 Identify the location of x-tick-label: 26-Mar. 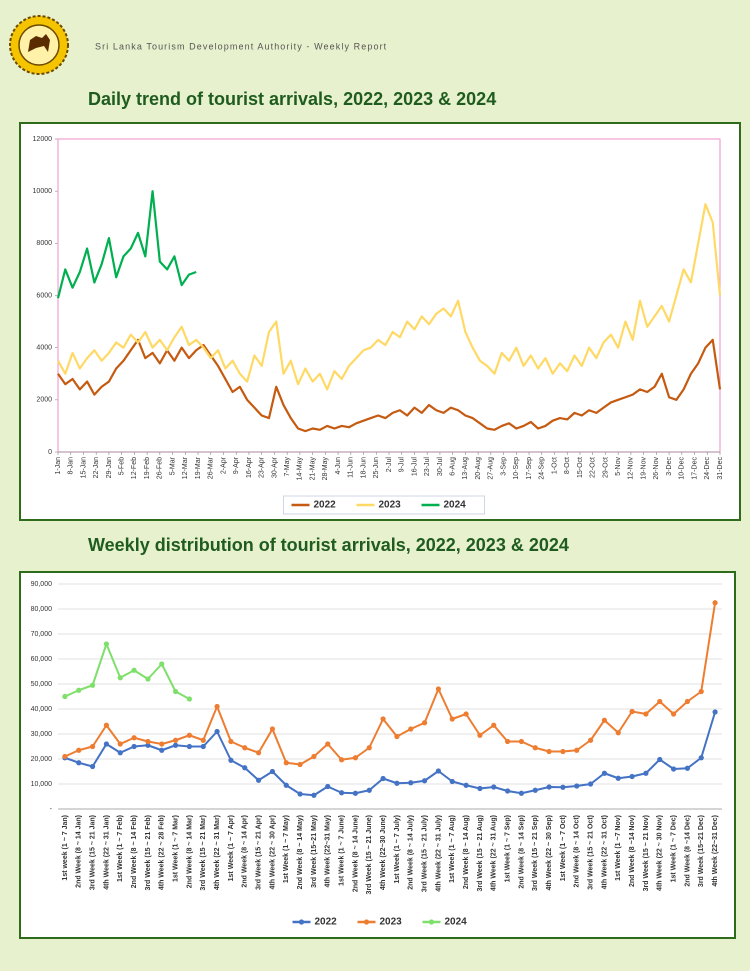
(211, 467).